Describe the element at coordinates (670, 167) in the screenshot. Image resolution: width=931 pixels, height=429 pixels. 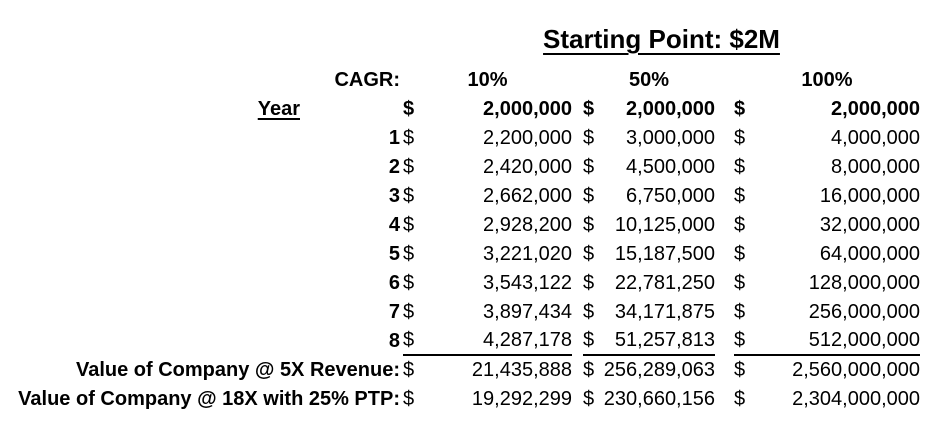
I see `amount: 4,500,000` at that location.